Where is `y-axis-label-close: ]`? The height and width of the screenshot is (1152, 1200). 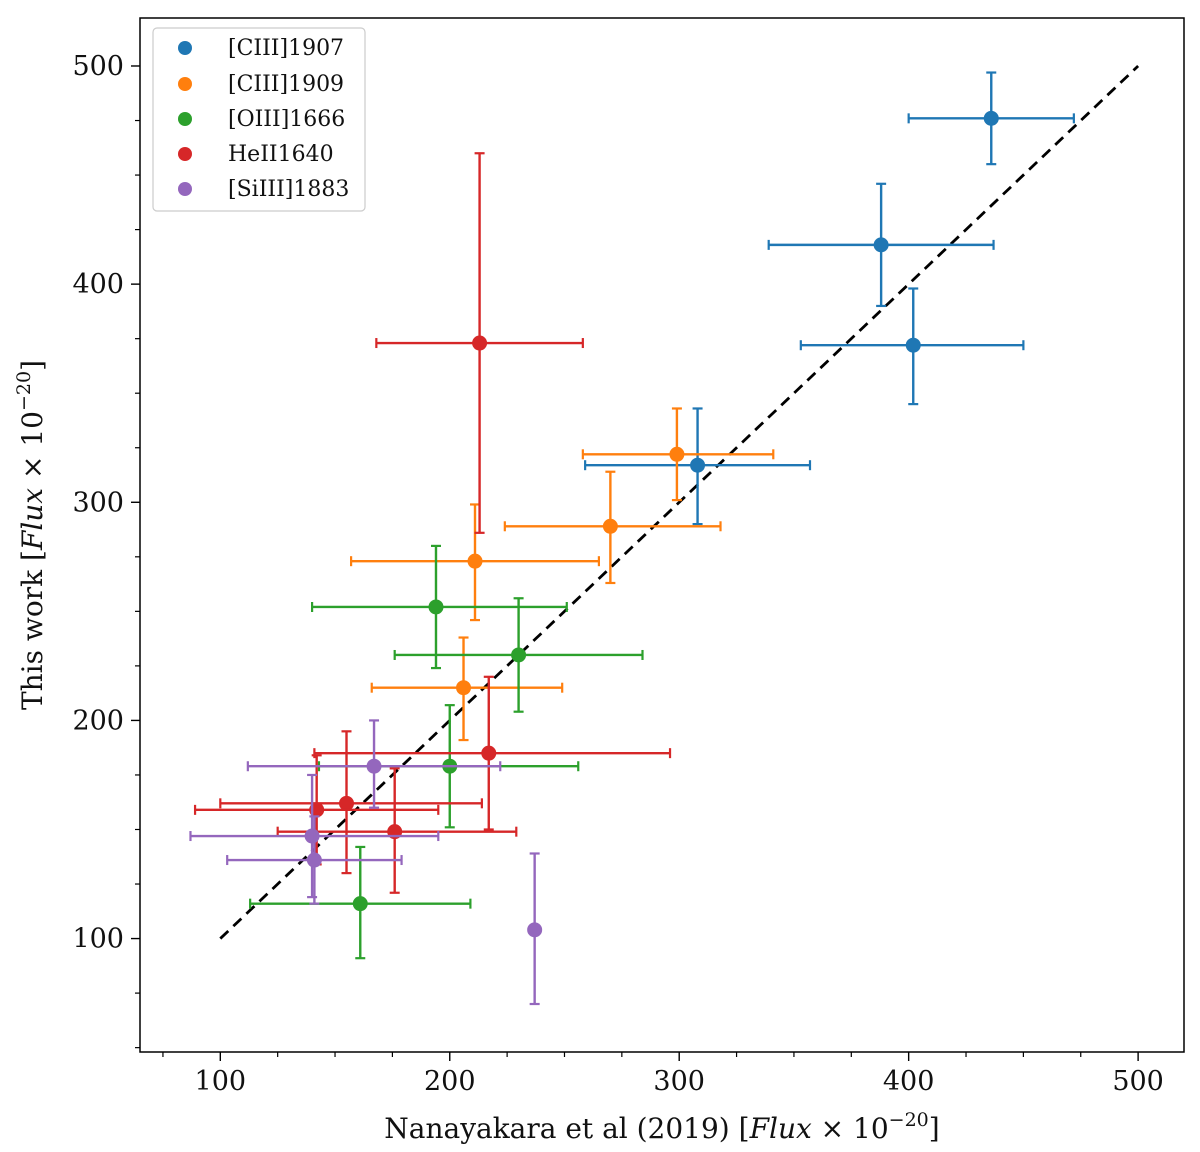 y-axis-label-close: ] is located at coordinates (32, 365).